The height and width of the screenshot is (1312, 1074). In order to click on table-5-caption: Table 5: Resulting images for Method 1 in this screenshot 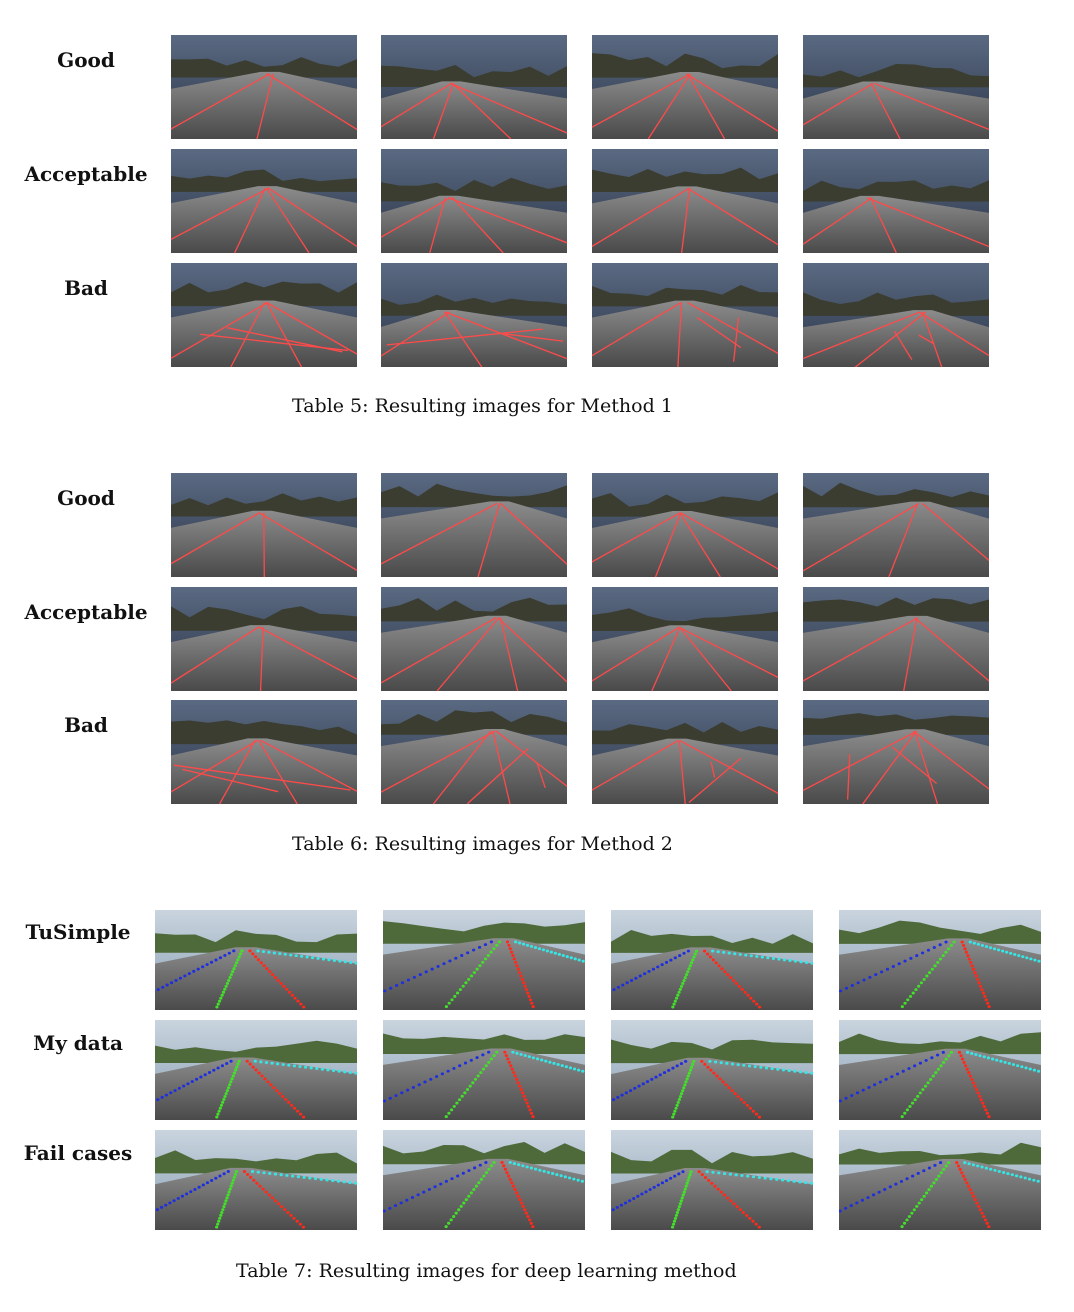, I will do `click(482, 406)`.